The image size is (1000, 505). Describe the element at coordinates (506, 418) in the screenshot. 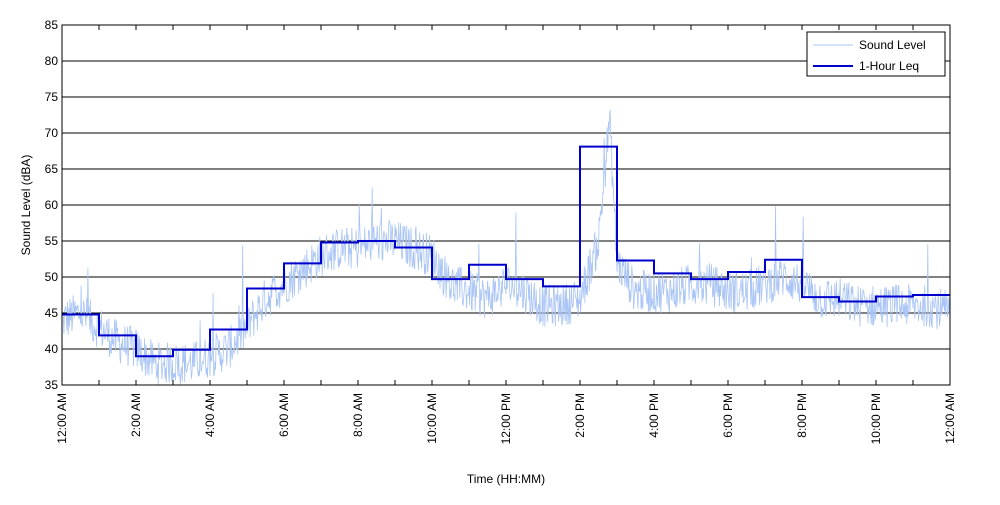

I see `x-tick-label: 12:00 PM` at that location.